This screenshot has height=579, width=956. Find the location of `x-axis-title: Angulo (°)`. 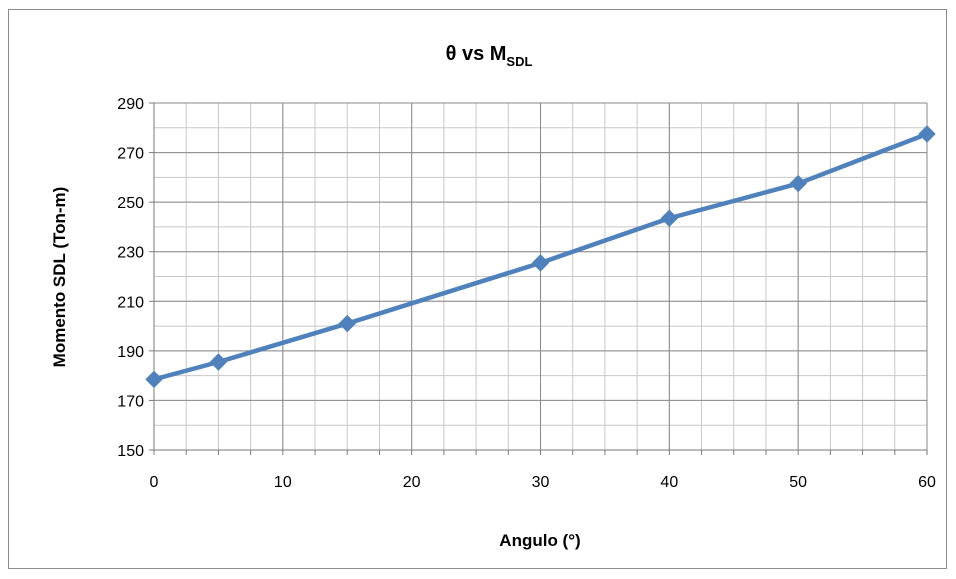

x-axis-title: Angulo (°) is located at coordinates (539, 540).